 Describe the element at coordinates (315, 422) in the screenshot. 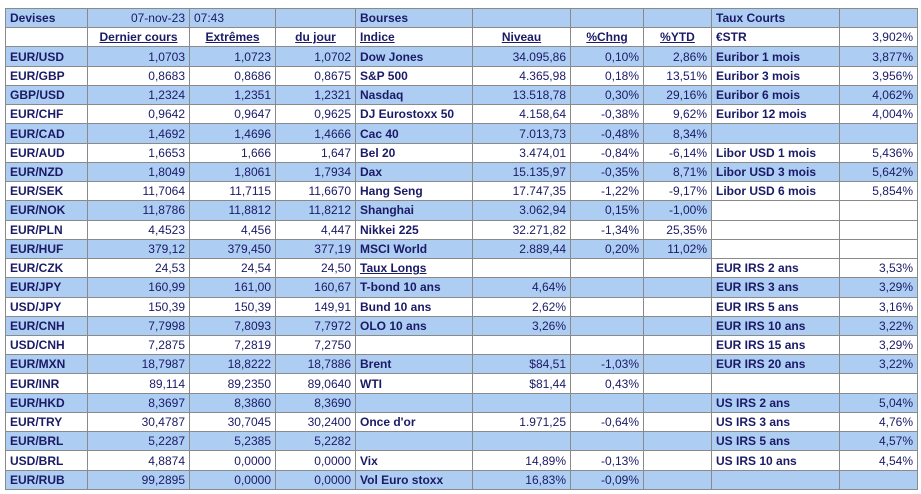

I see `cell-du-jour: 30,2400` at that location.